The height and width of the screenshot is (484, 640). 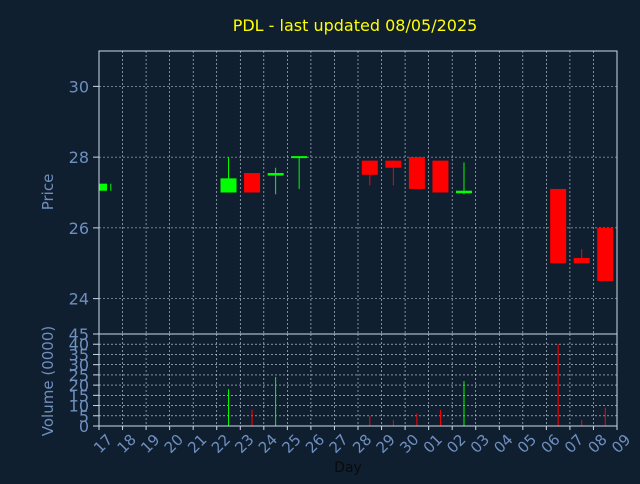 I want to click on x-axis-label: Day, so click(x=348, y=468).